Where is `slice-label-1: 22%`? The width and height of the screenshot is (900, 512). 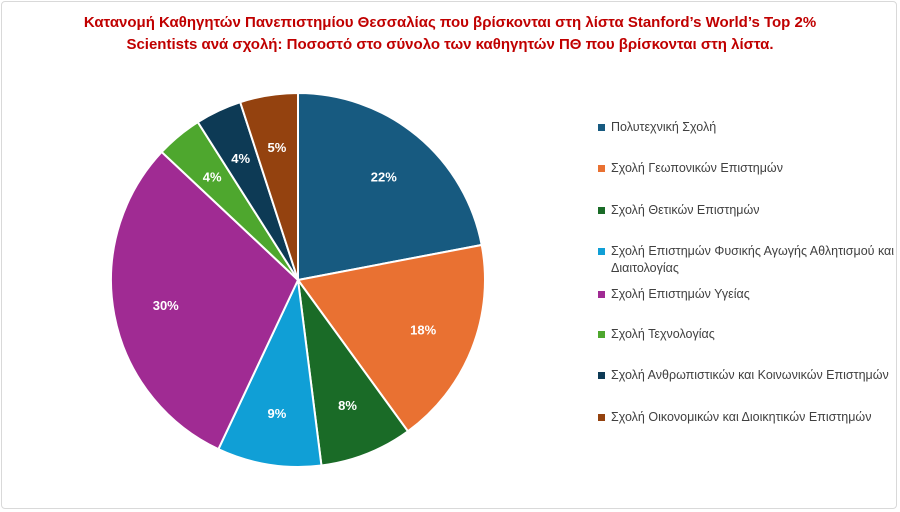
slice-label-1: 22% is located at coordinates (384, 176).